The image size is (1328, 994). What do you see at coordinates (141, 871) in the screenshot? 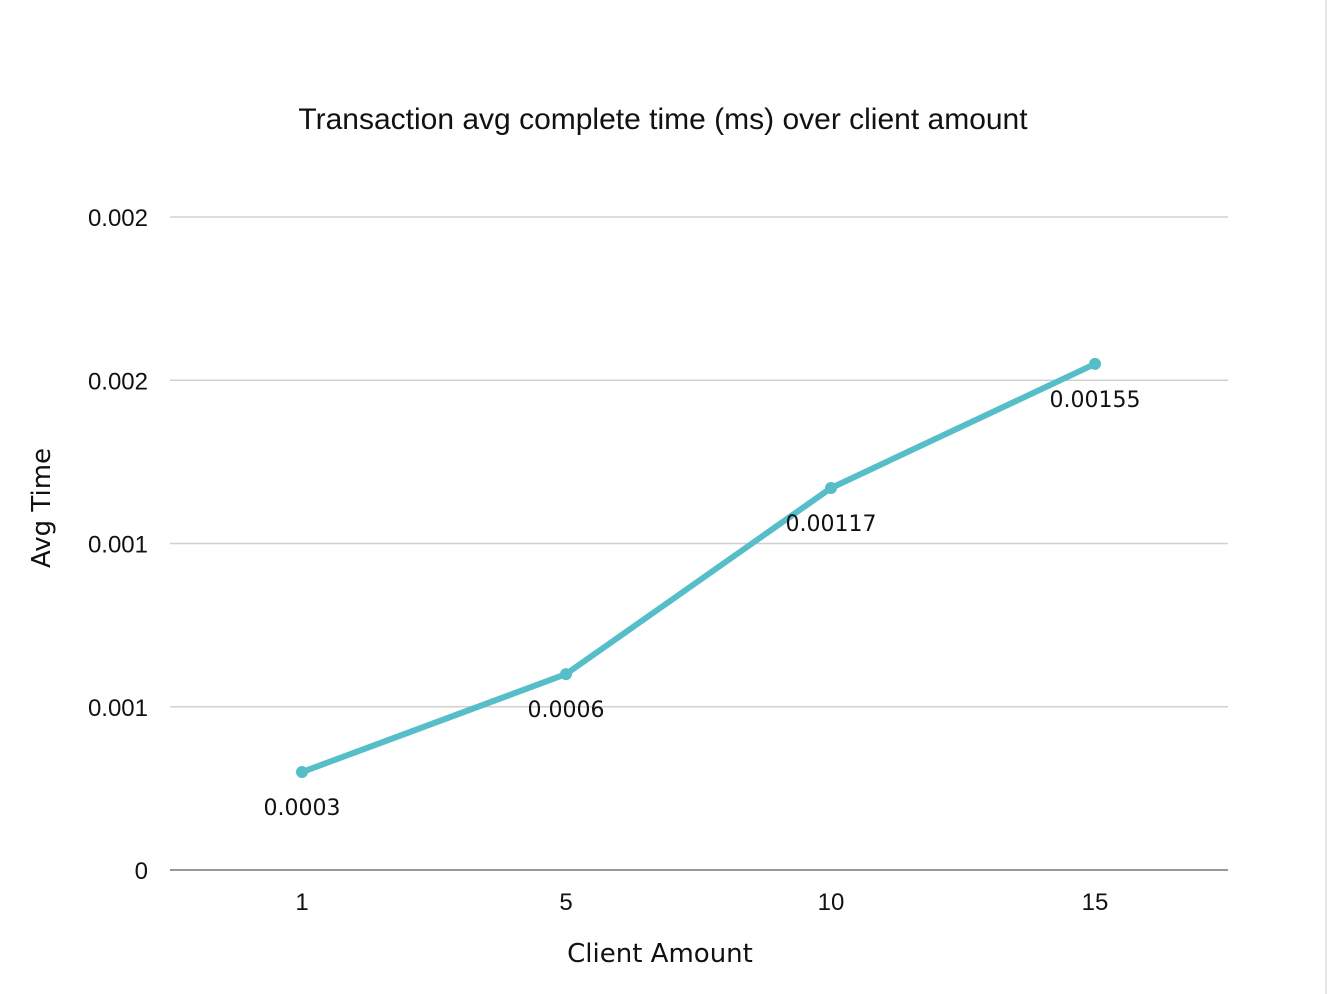
I see `y-tick-label: 0` at bounding box center [141, 871].